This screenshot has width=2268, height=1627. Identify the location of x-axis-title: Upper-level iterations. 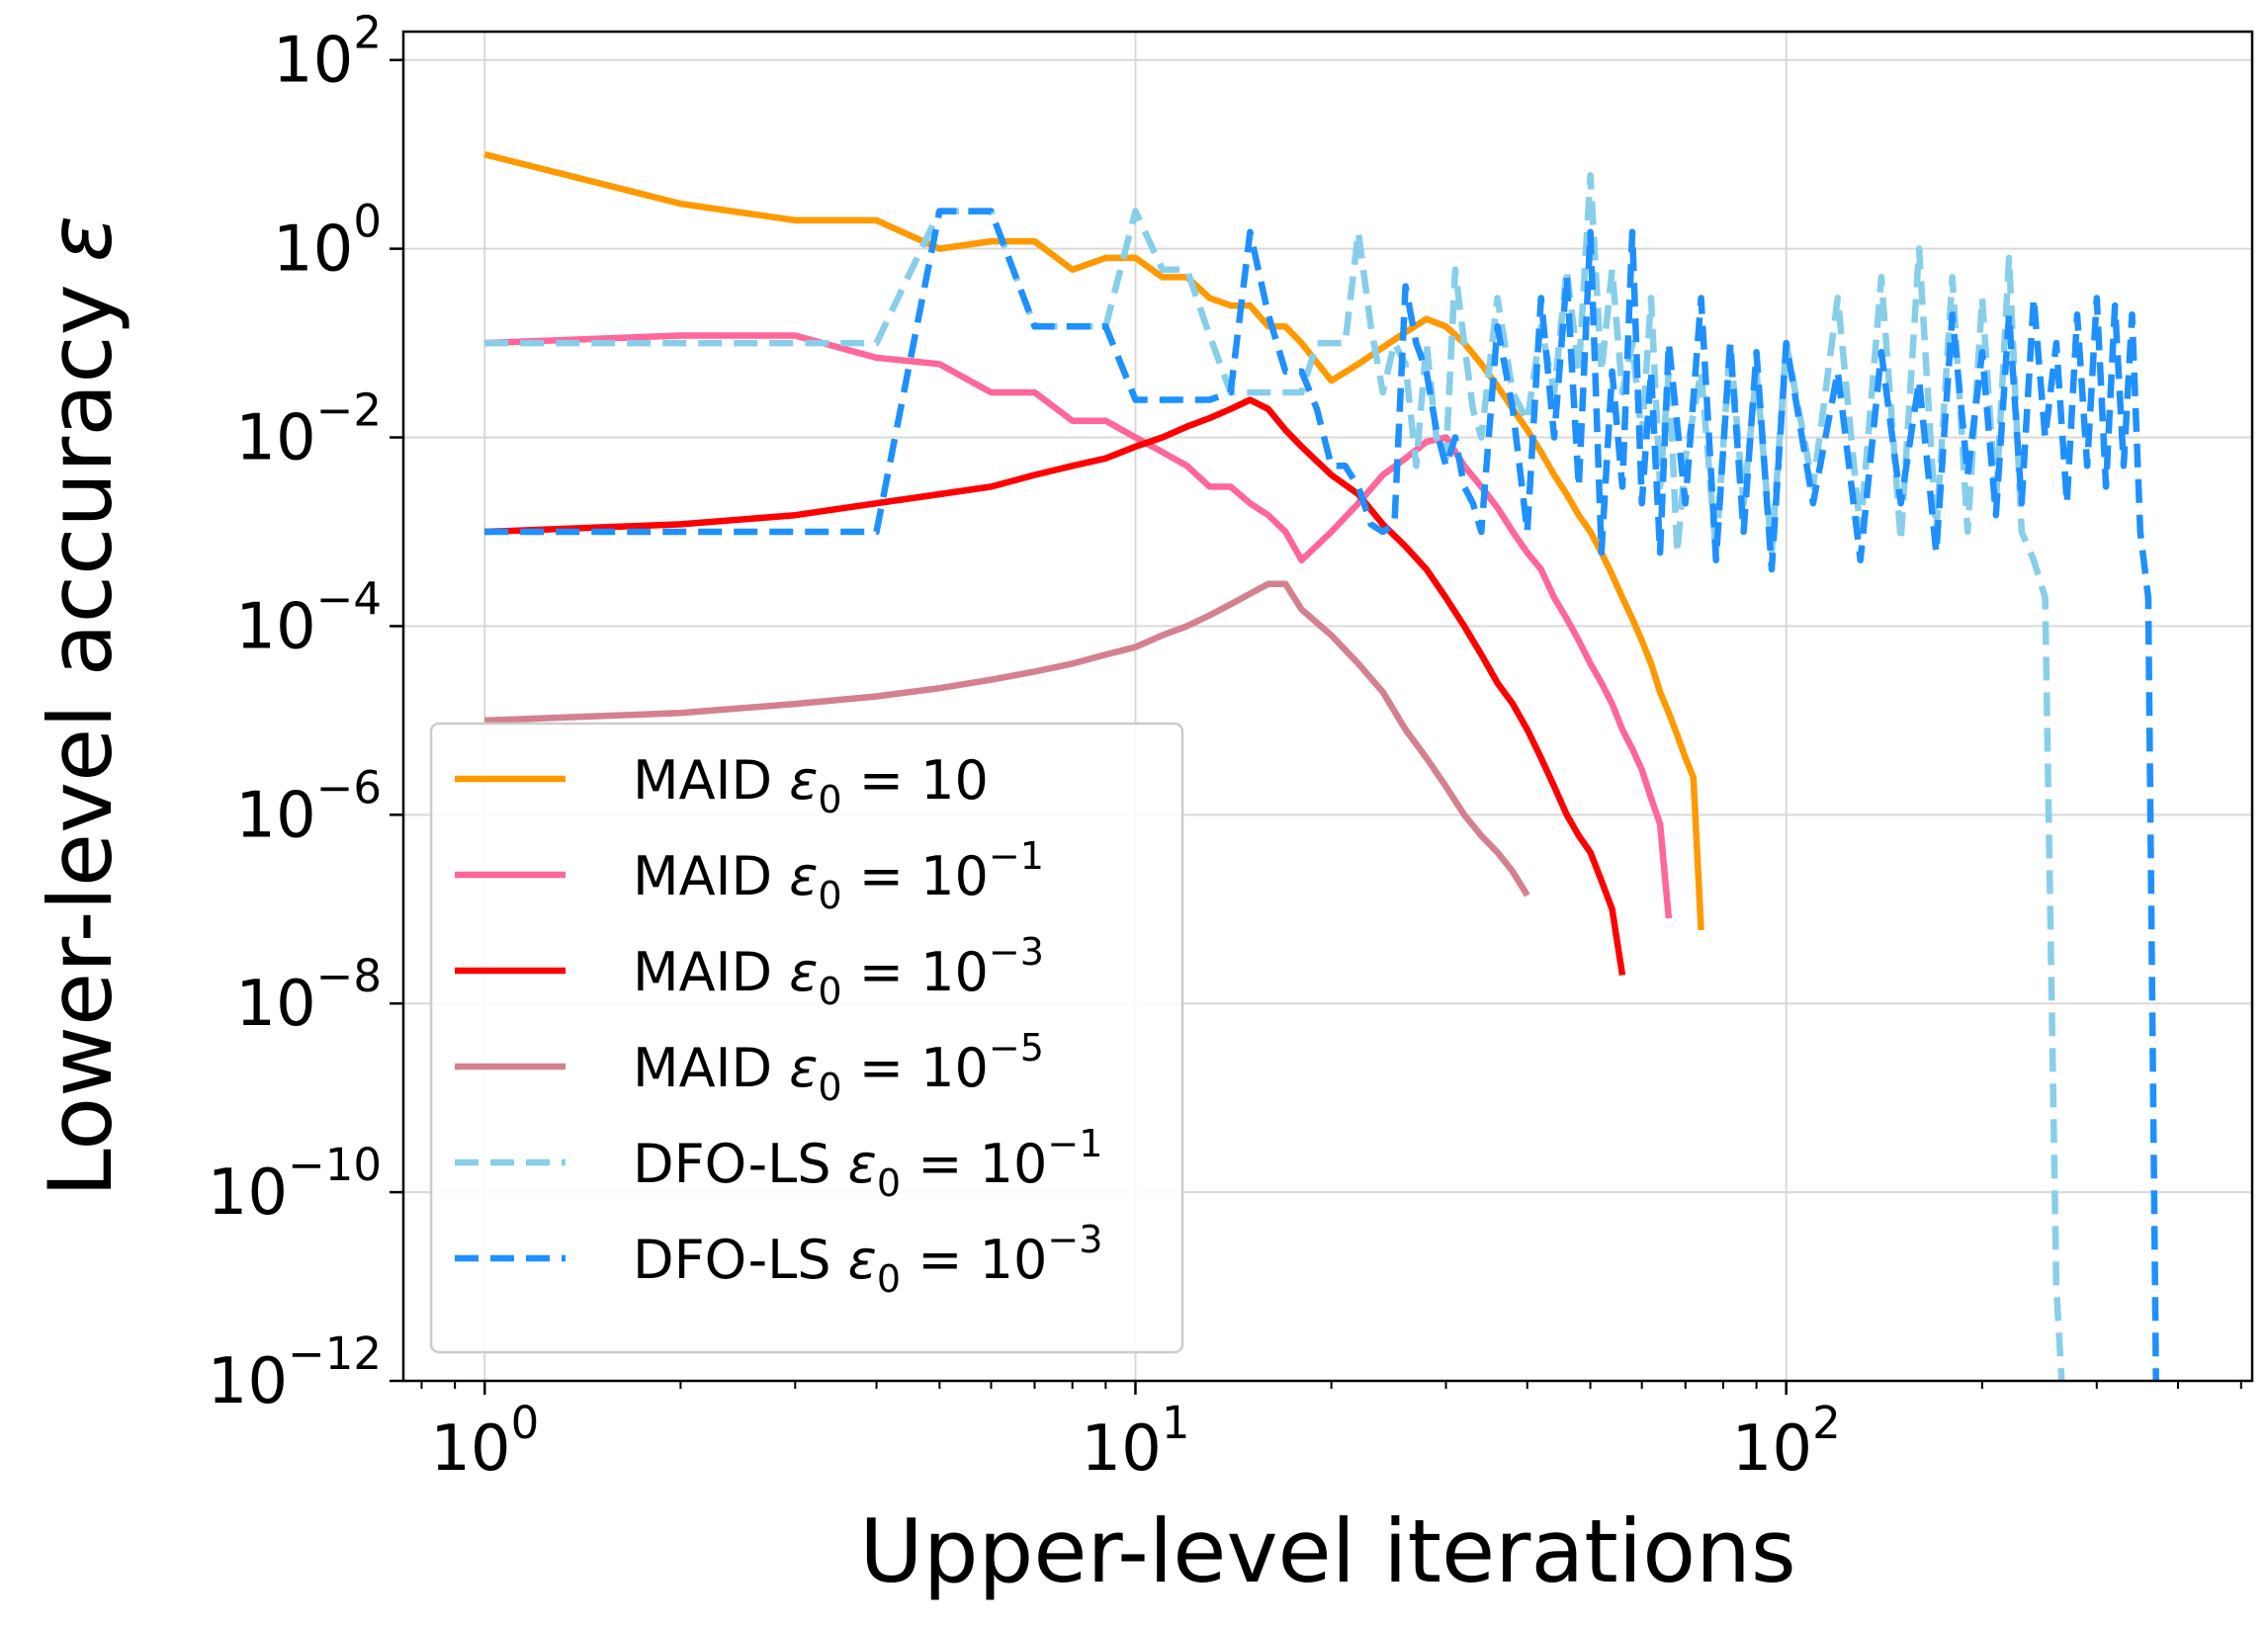
(1327, 1551).